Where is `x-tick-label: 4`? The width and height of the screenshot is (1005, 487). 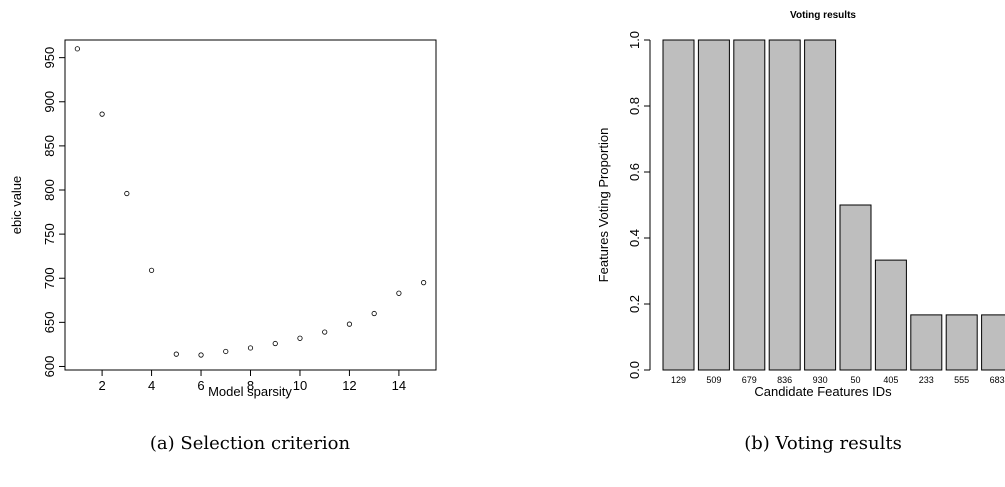 x-tick-label: 4 is located at coordinates (151, 385).